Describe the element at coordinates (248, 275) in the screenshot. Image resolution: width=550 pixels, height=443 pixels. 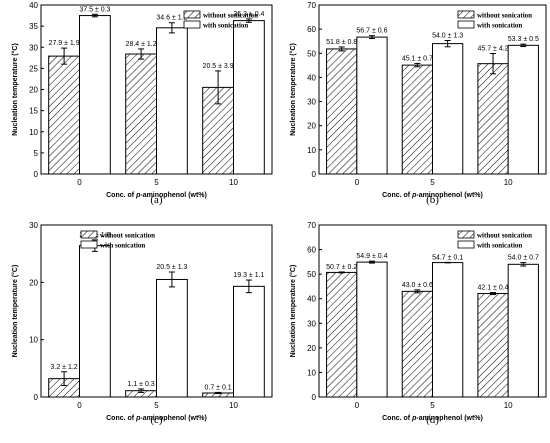
I see `data-label: 19.3 ± 1.1` at that location.